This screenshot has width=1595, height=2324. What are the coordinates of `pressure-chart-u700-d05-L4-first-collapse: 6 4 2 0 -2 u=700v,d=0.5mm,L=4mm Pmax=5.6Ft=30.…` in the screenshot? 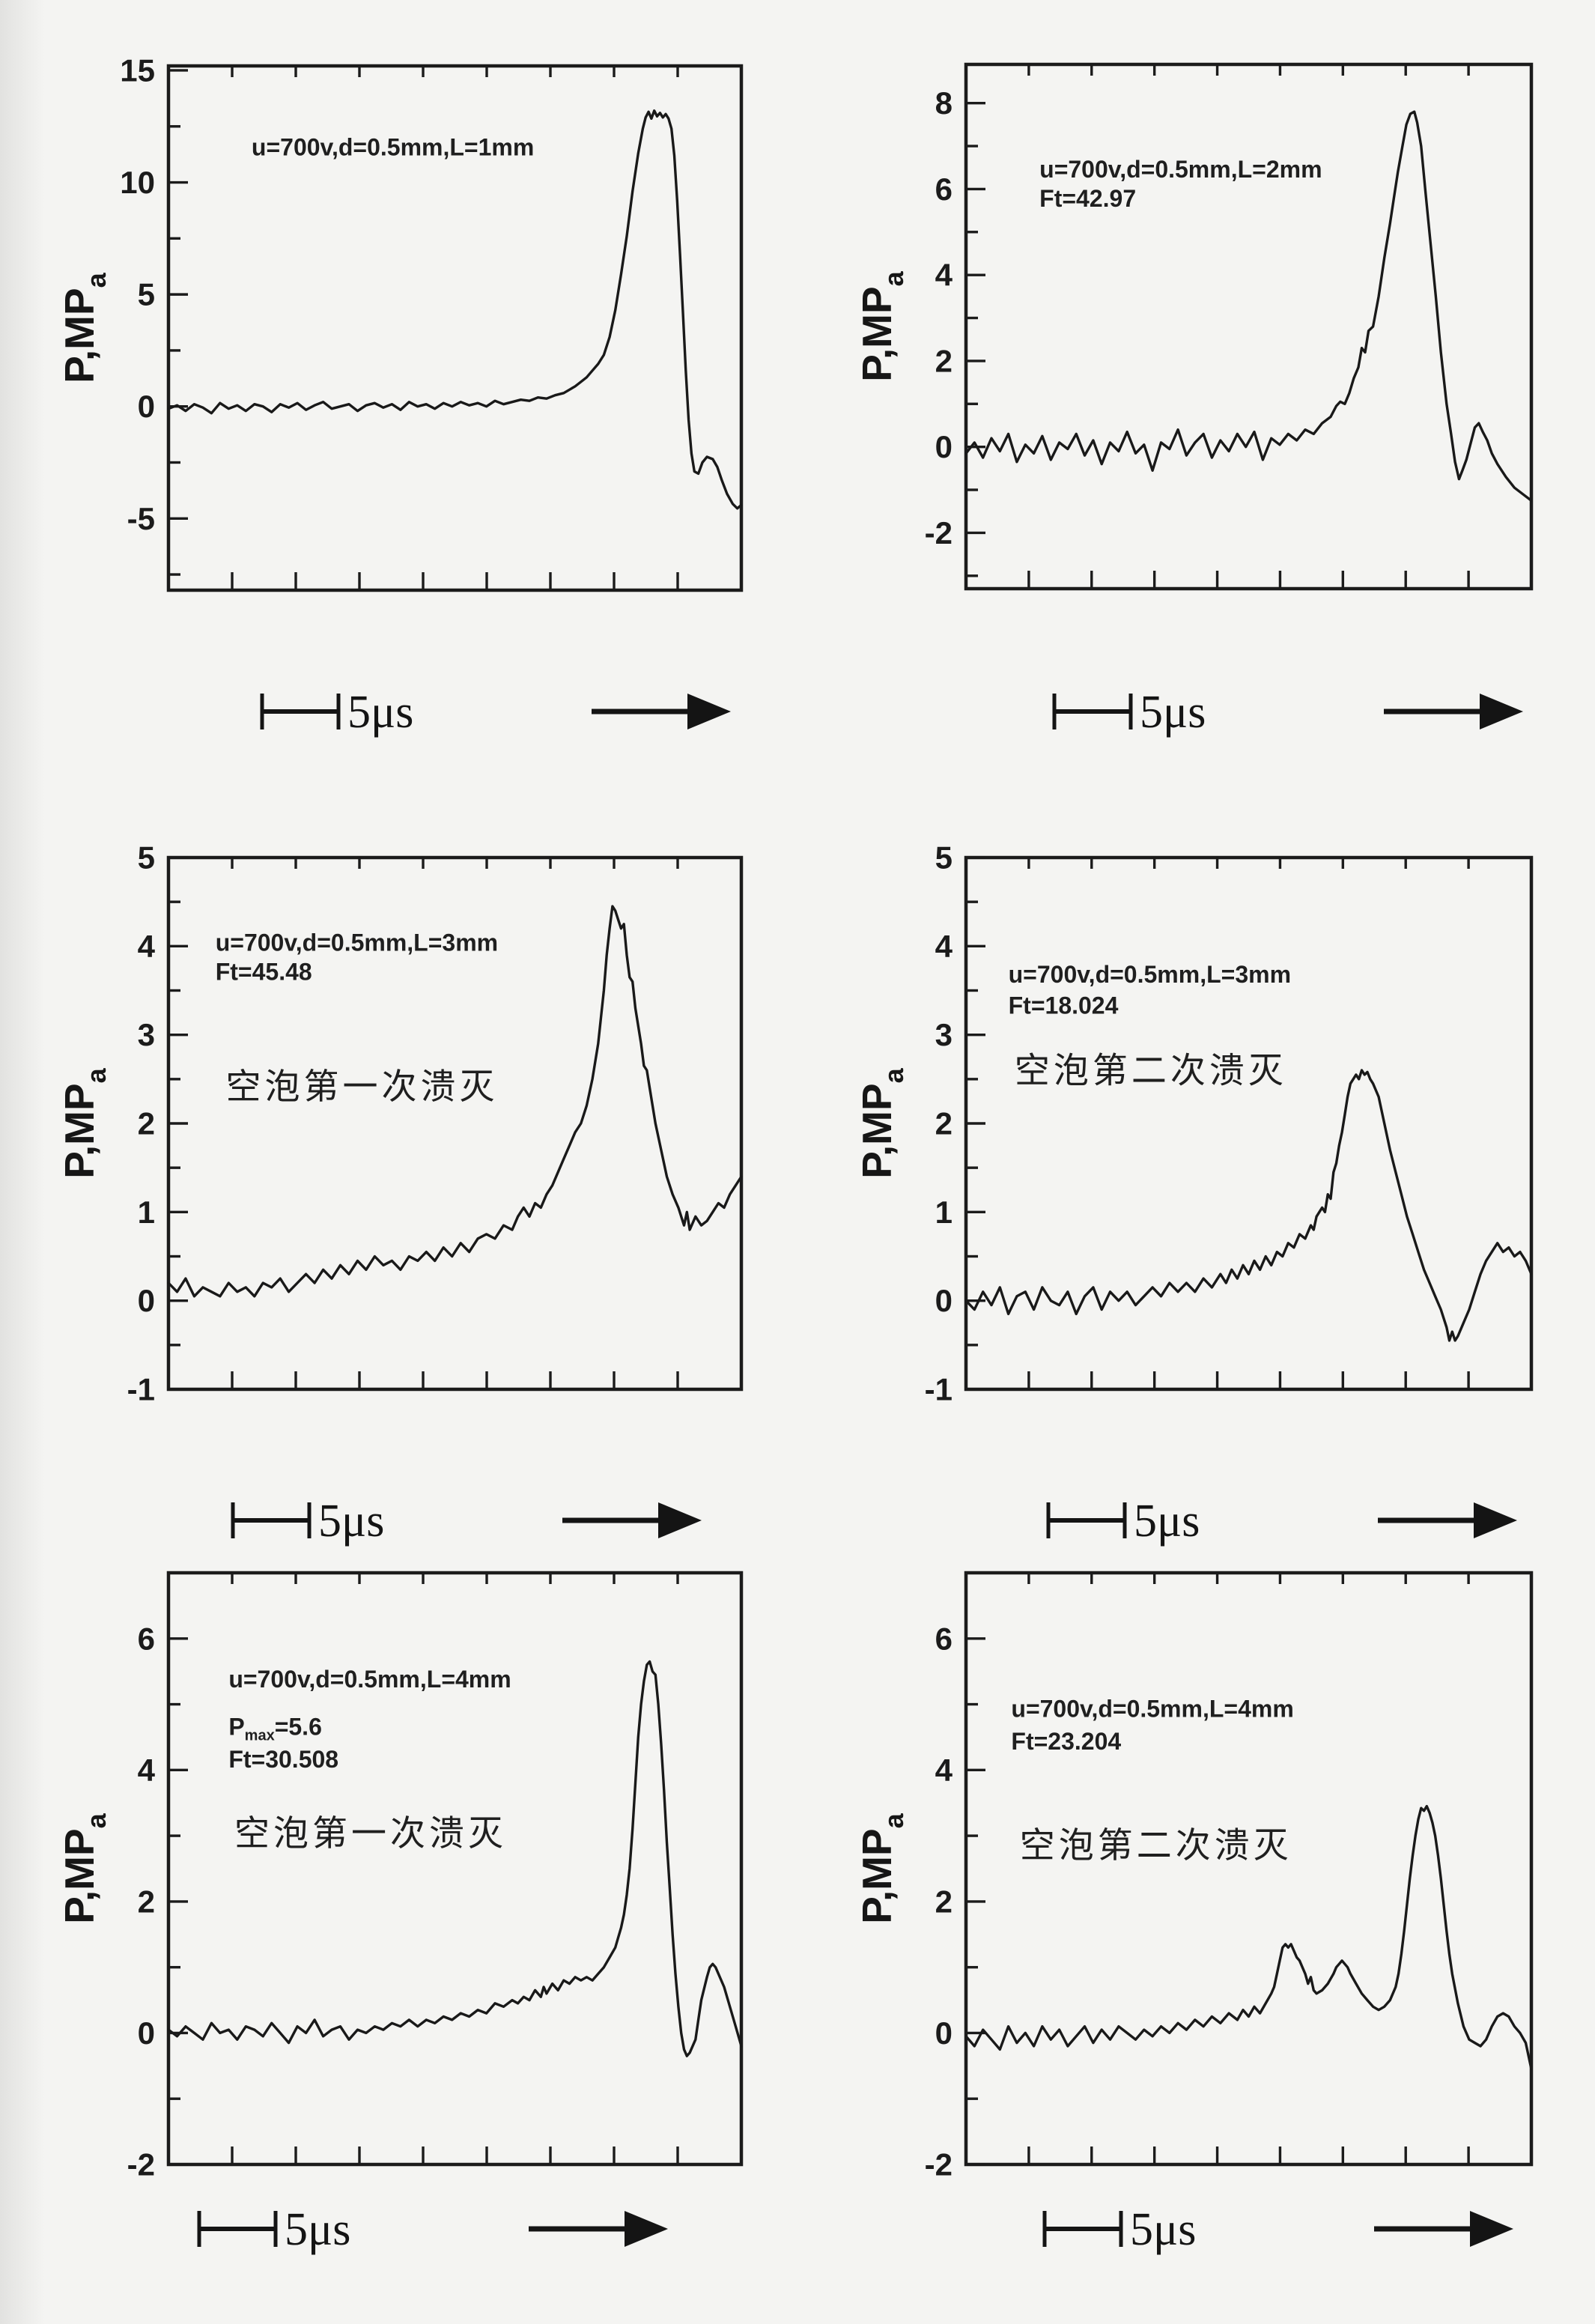 It's located at (400, 1876).